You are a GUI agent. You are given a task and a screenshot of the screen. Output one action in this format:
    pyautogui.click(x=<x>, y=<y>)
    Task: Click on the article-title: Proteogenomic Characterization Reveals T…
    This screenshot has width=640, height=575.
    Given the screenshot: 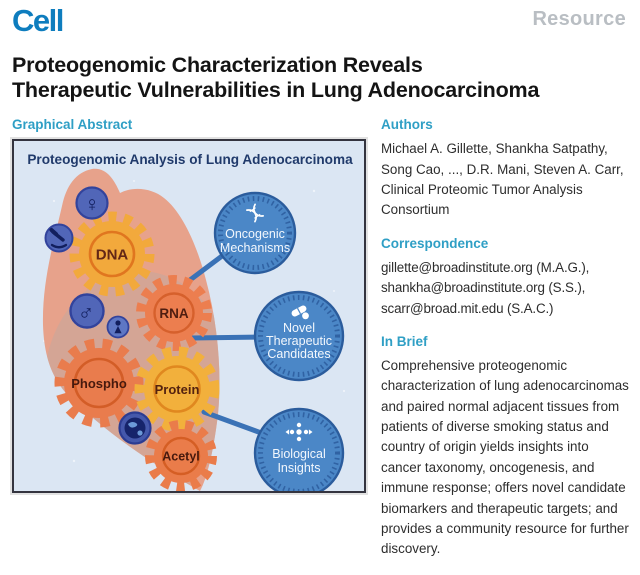 What is the action you would take?
    pyautogui.click(x=320, y=78)
    